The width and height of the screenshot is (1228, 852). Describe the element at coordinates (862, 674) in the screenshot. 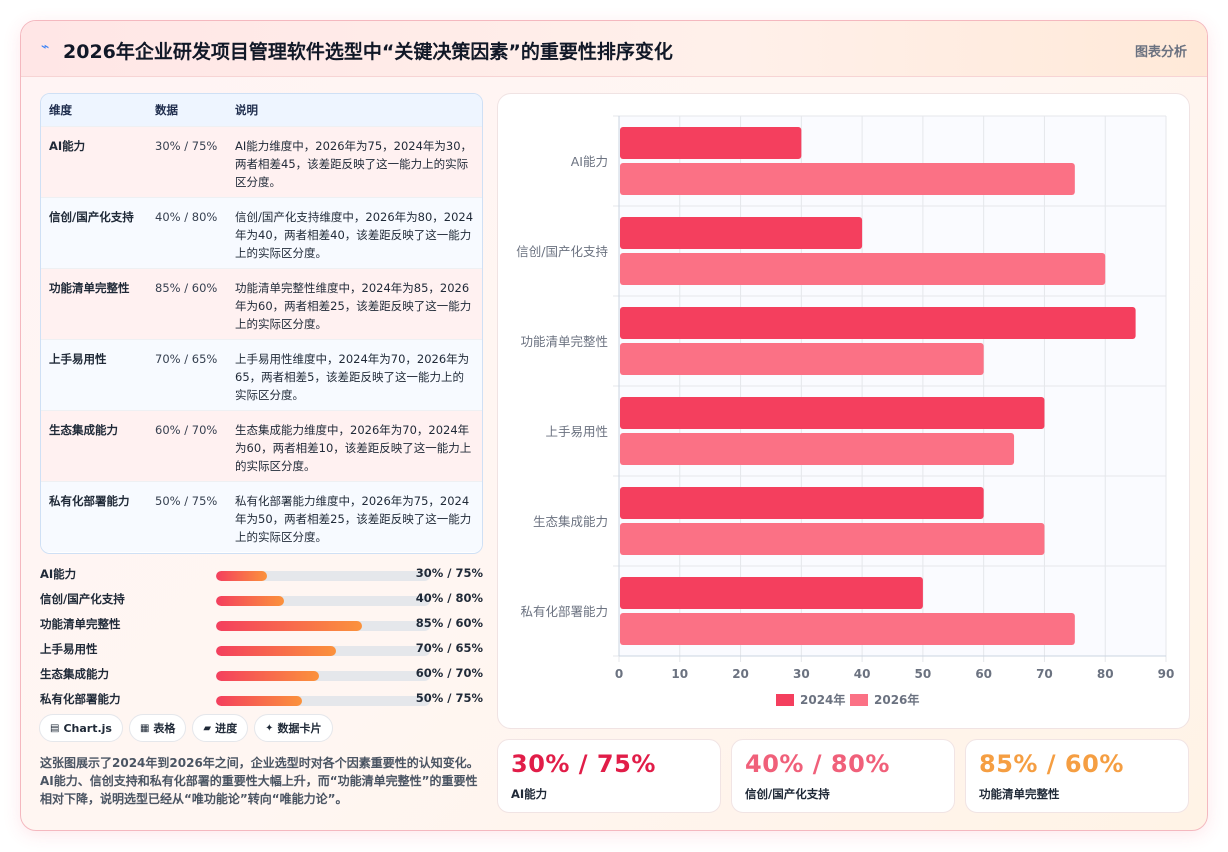

I see `x-tick-label: 40` at that location.